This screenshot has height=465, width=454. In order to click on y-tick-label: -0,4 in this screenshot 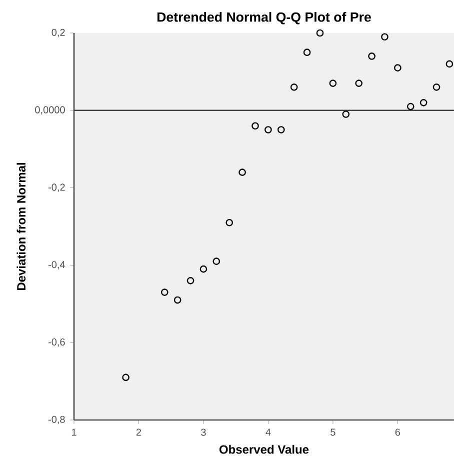, I will do `click(56, 265)`.